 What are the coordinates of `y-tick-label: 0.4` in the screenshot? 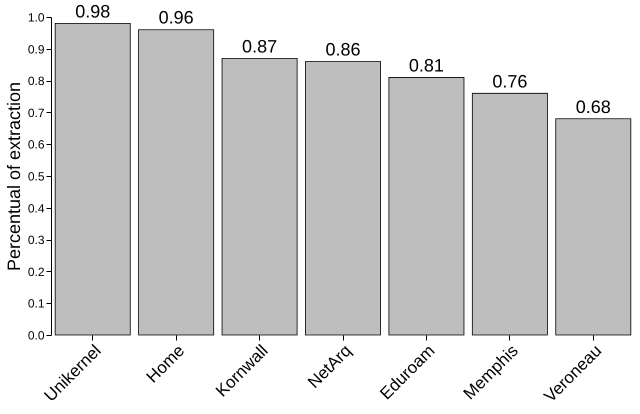 It's located at (36, 208).